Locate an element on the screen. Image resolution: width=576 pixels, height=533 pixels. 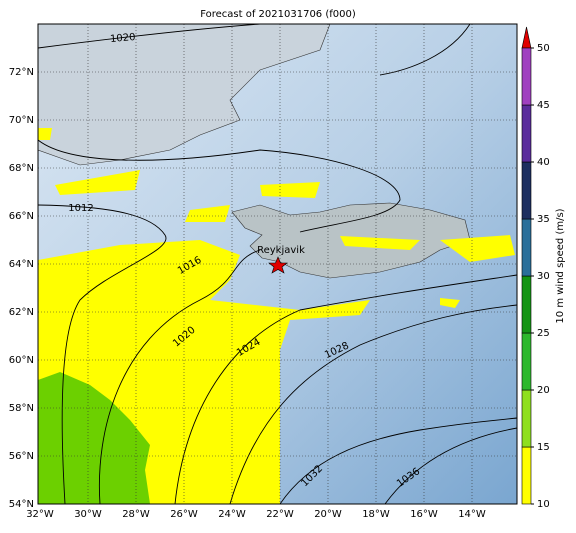
colorbar: 10 15 20 25 30 35 40 45 50 is located at coordinates (535, 268).